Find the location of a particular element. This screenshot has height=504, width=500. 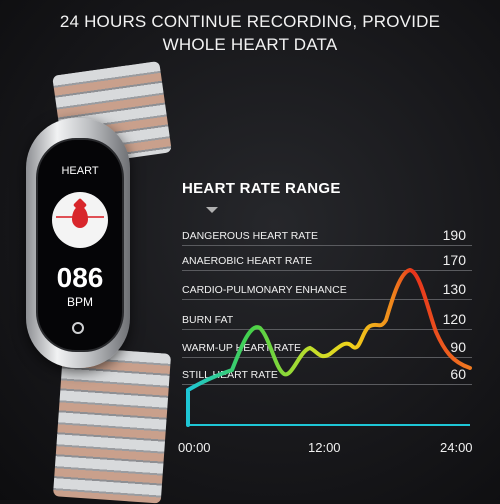

bpm-value: 086 is located at coordinates (80, 277).